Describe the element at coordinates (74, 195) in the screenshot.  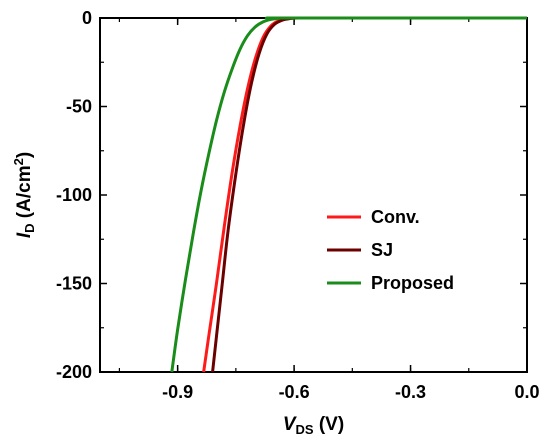
I see `y-tick-label: -100` at that location.